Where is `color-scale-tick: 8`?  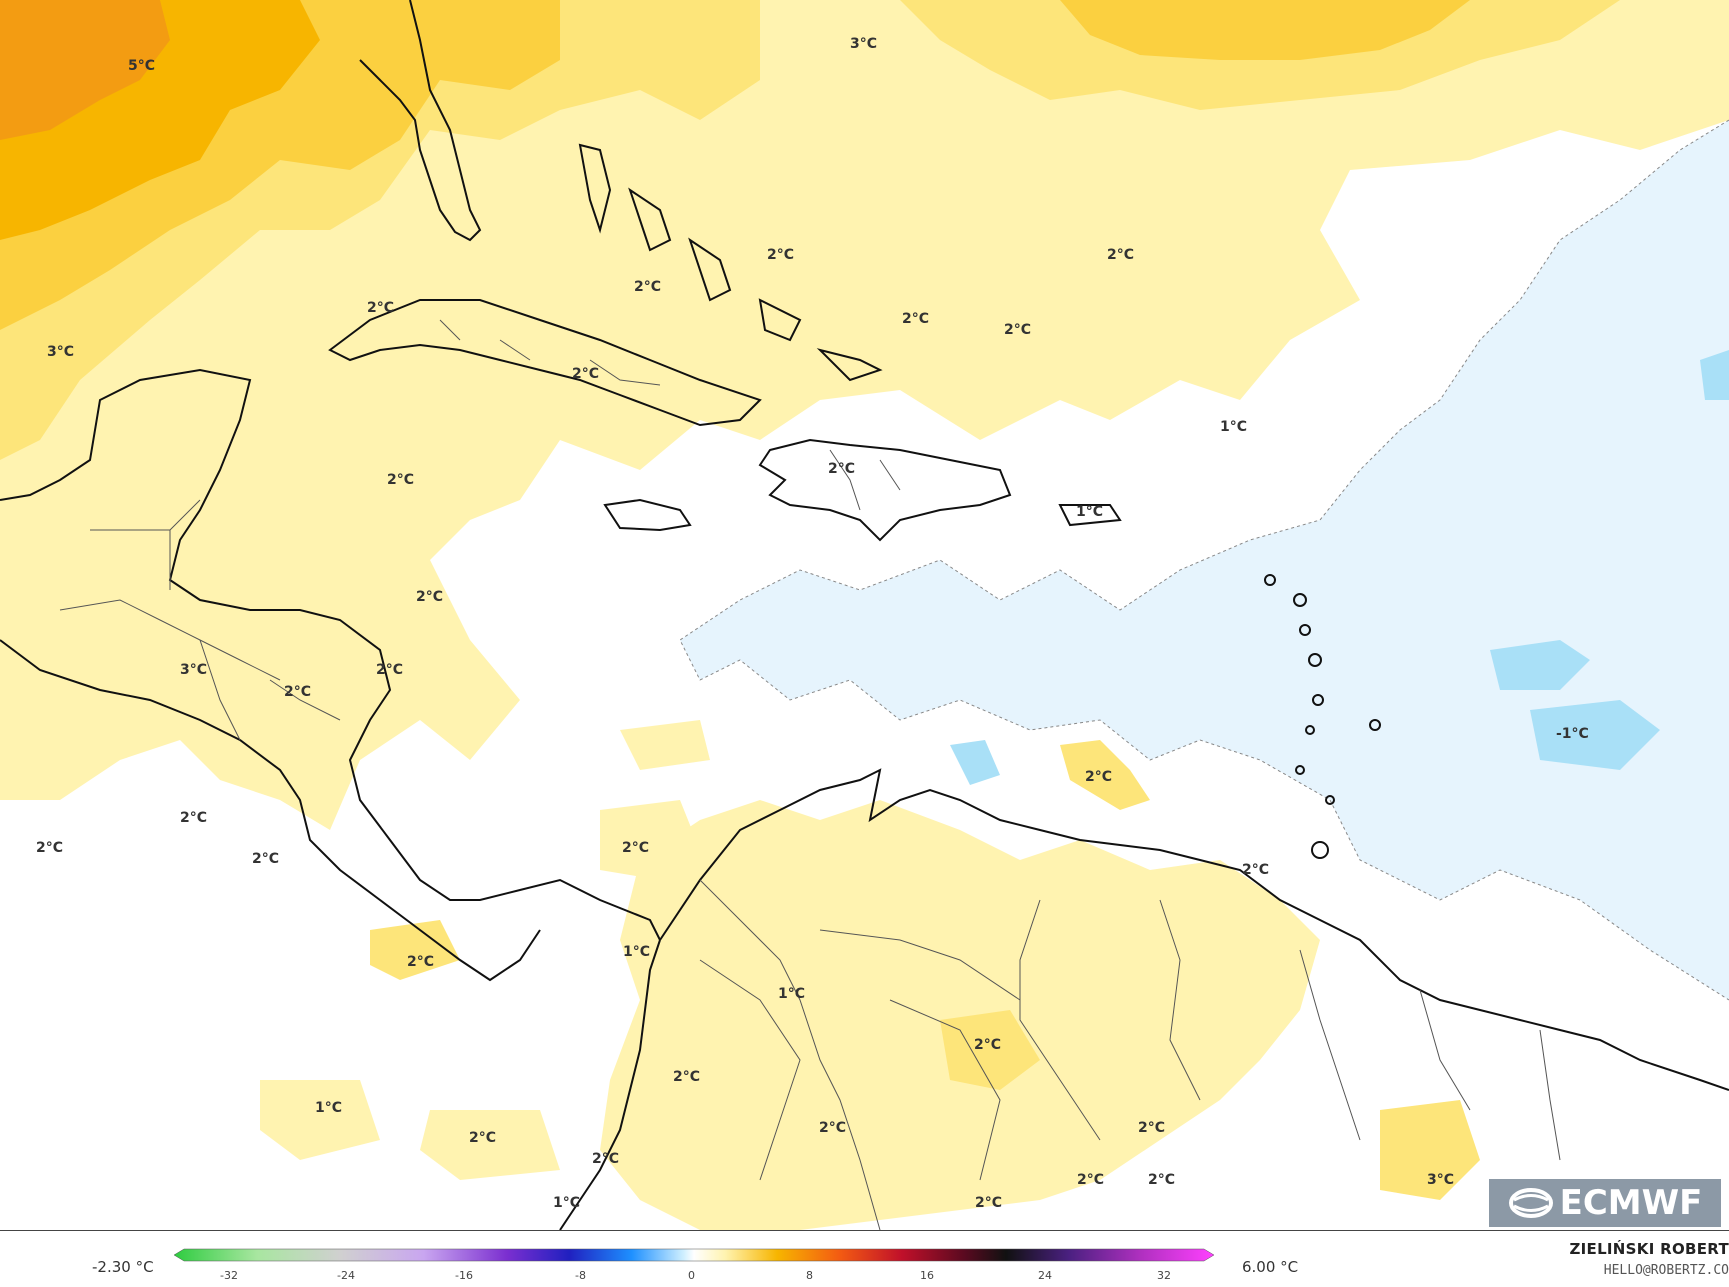
color-scale-tick: 8 is located at coordinates (809, 1275).